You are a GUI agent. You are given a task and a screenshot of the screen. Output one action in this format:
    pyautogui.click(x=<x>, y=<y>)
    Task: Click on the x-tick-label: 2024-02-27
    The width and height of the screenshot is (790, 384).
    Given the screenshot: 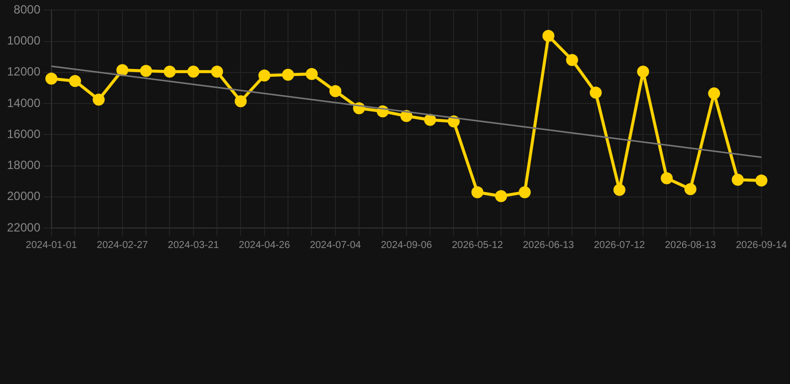 What is the action you would take?
    pyautogui.click(x=122, y=245)
    